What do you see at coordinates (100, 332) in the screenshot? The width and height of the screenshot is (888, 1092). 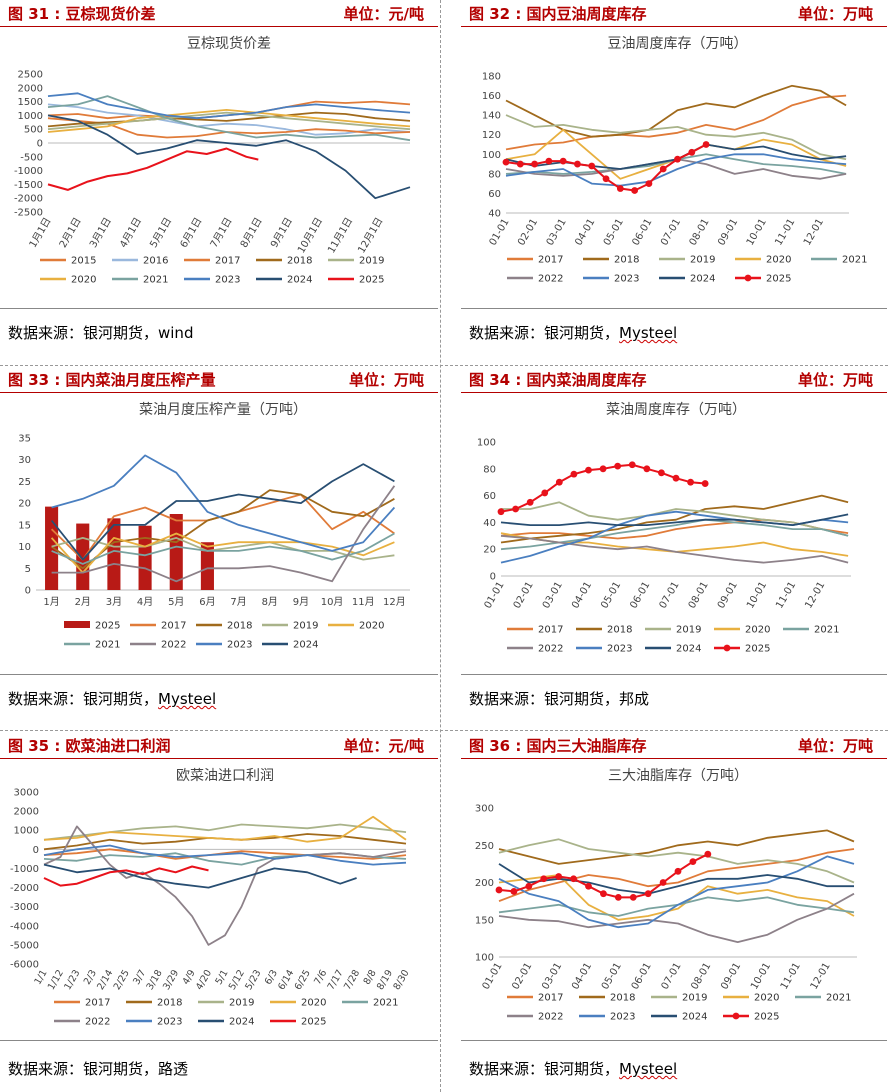 I see `data-source: 数据来源：银河期货，wind` at bounding box center [100, 332].